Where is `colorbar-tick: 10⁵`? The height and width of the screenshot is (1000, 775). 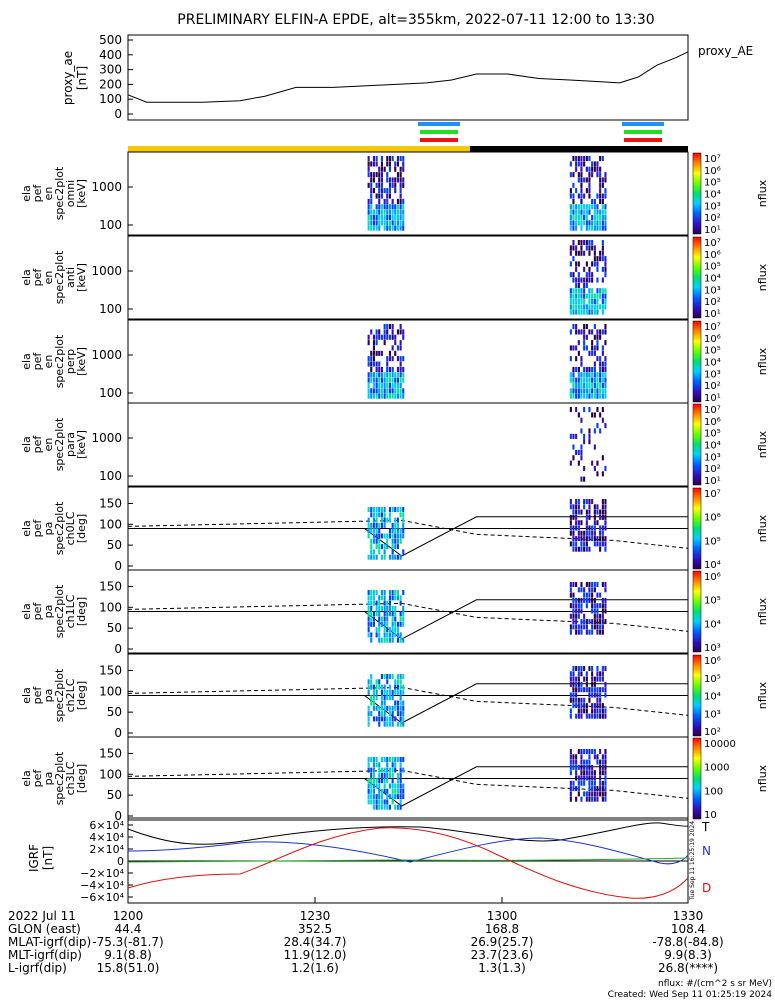
colorbar-tick: 10⁵ is located at coordinates (712, 601).